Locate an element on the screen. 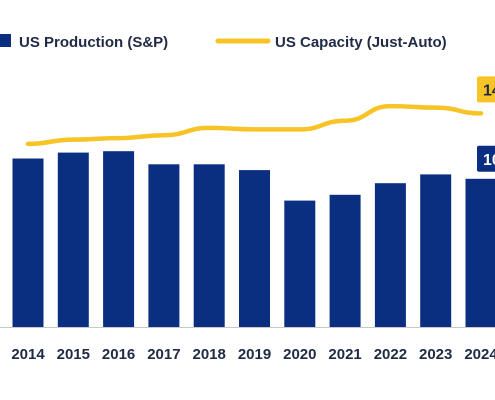 This screenshot has width=495, height=400. x-tick-label-2019: 2019 is located at coordinates (254, 354).